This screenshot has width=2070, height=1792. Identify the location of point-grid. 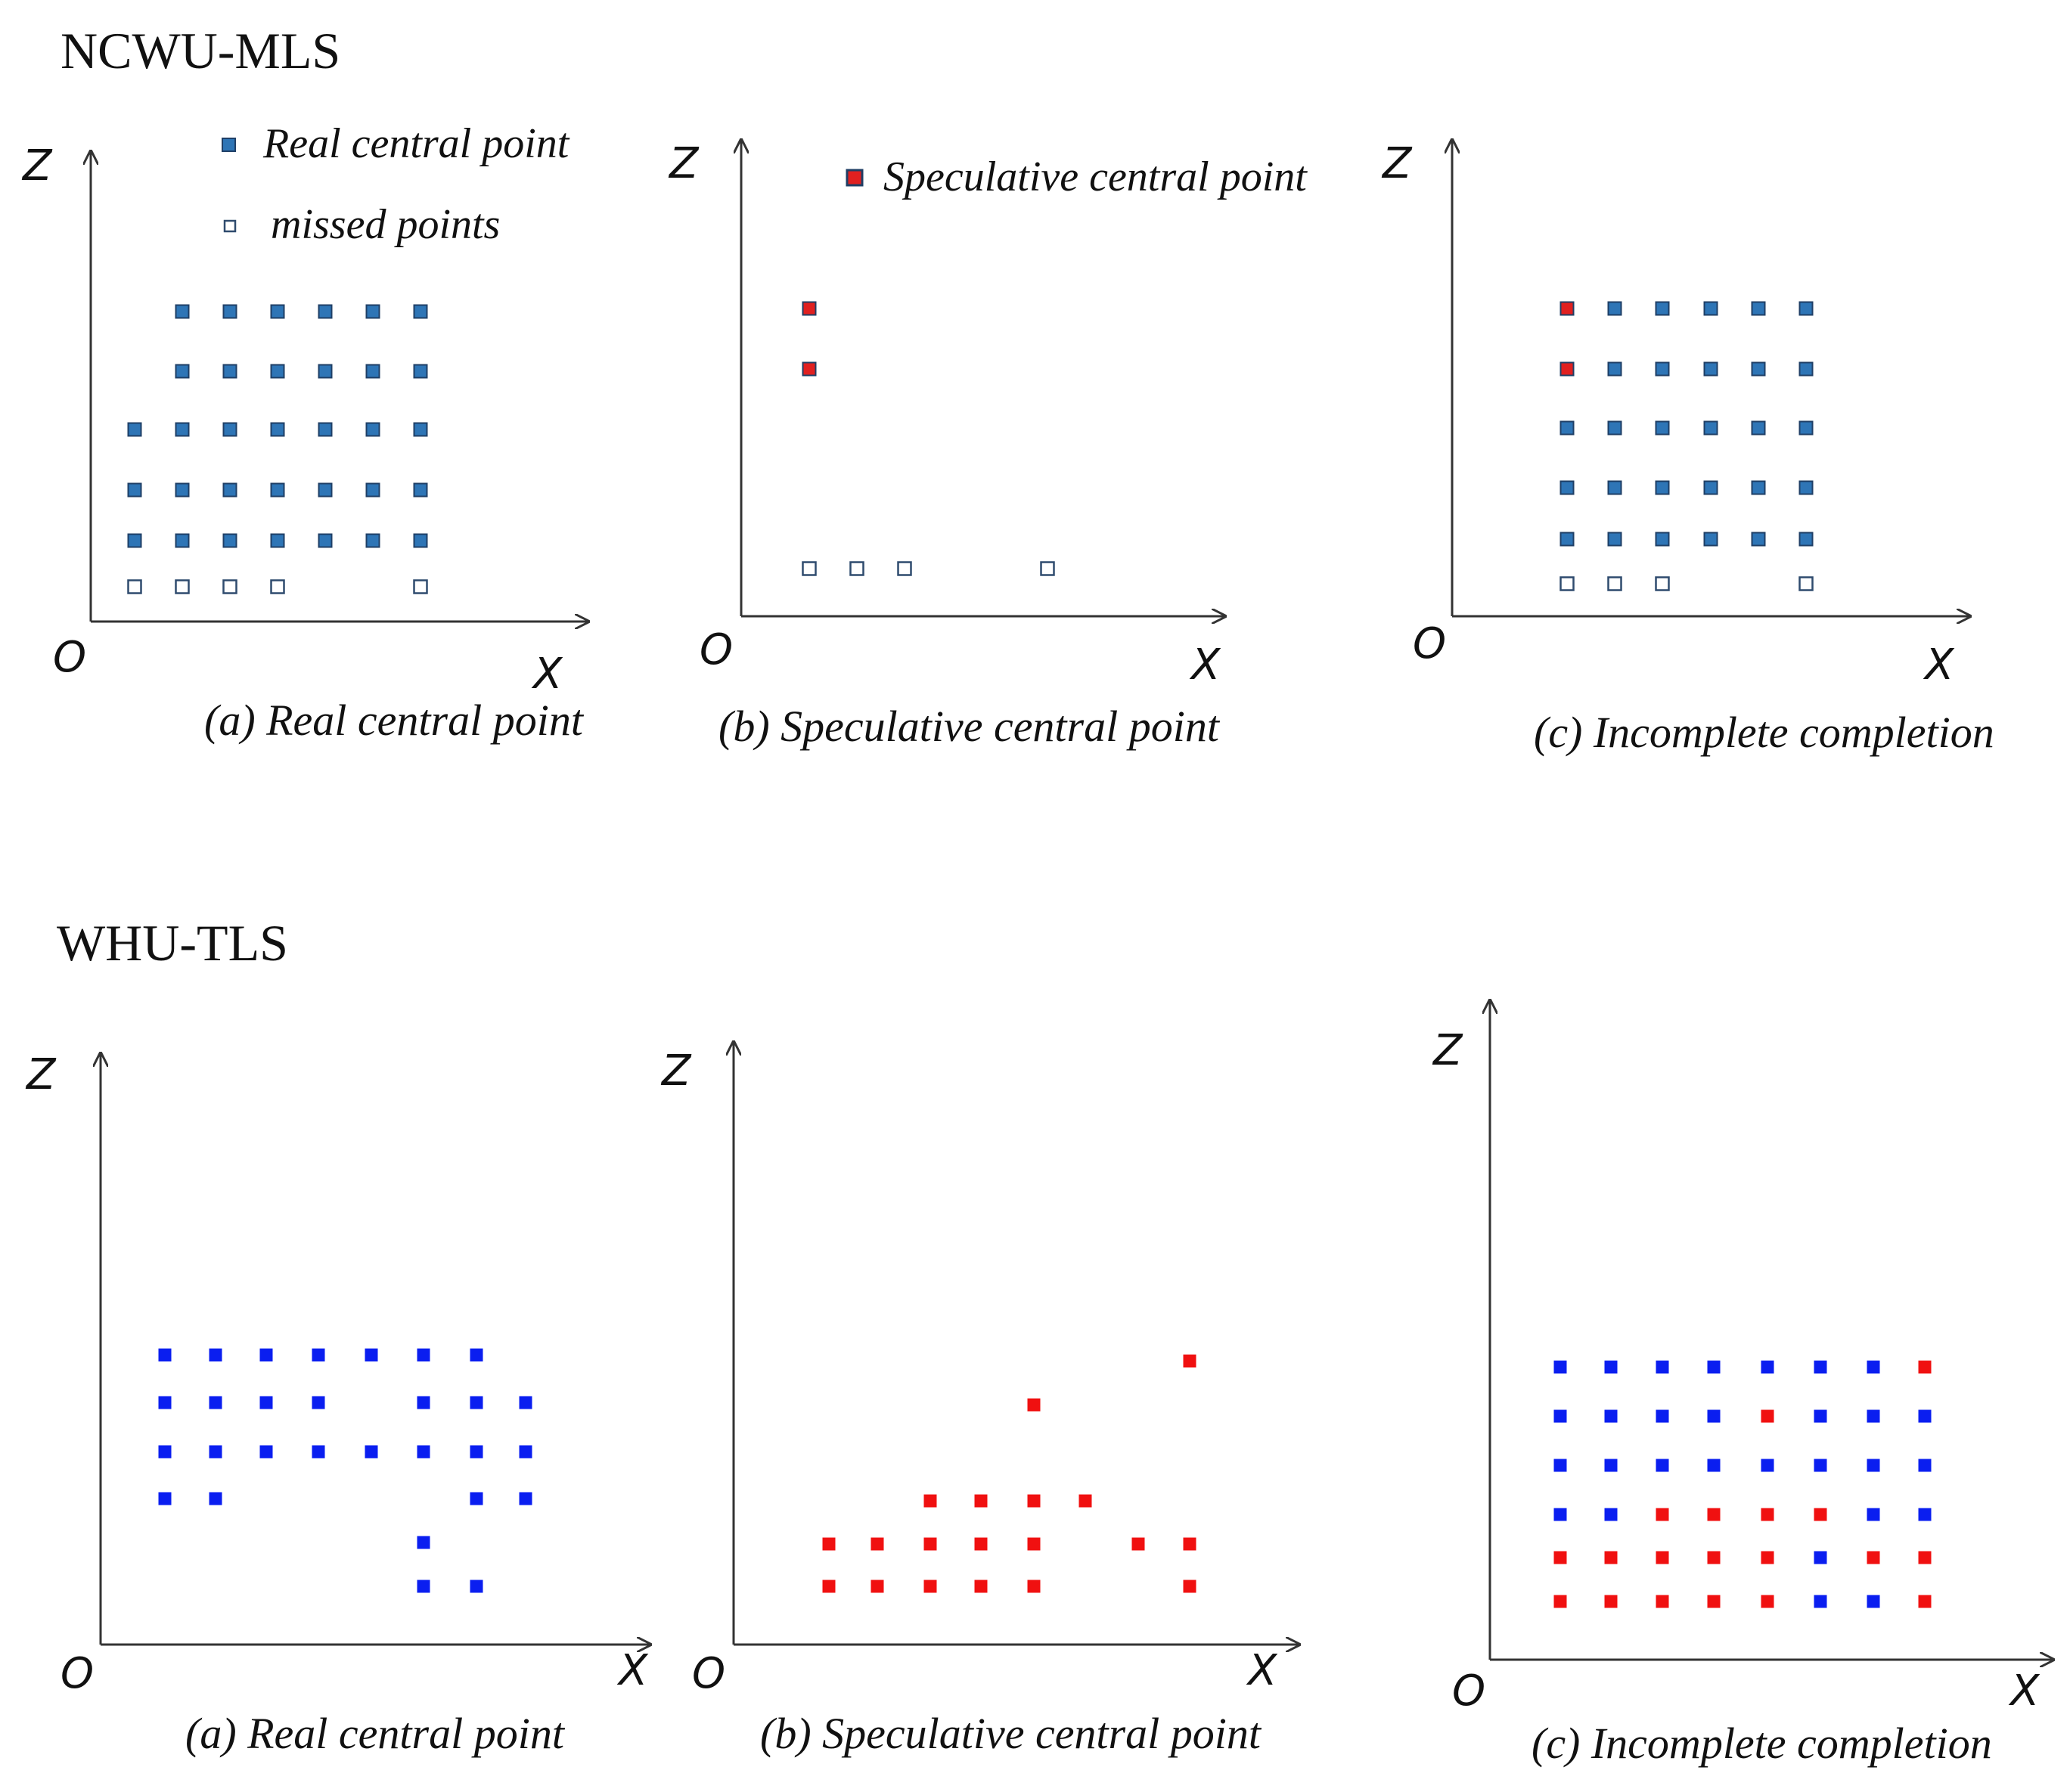
(1742, 1484).